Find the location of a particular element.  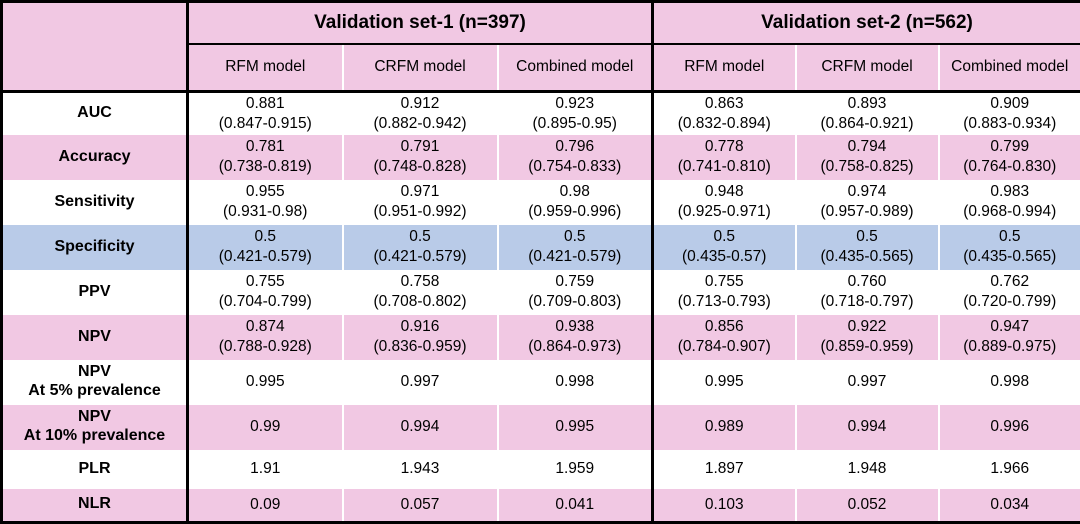

metric-value: 0.99 is located at coordinates (265, 427).